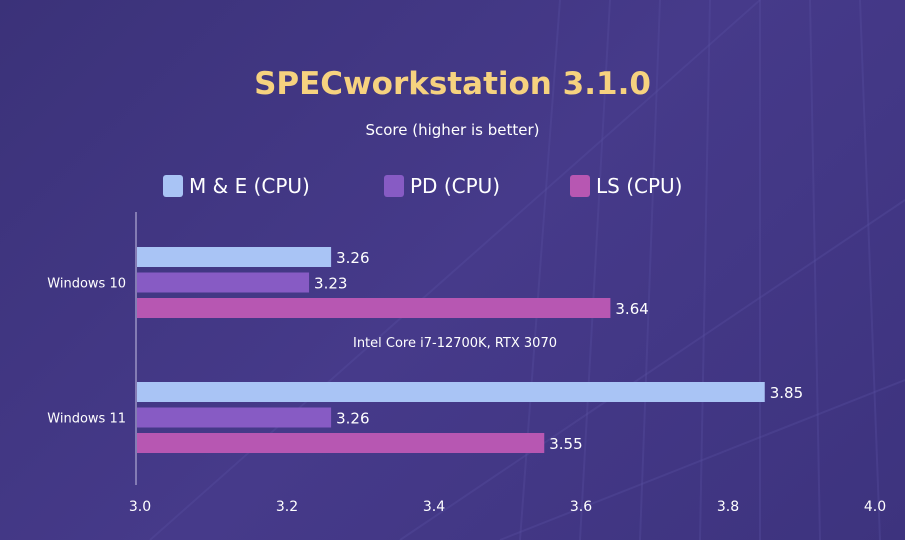 Image resolution: width=905 pixels, height=540 pixels. What do you see at coordinates (249, 186) in the screenshot?
I see `legend-label: M & E (CPU)` at bounding box center [249, 186].